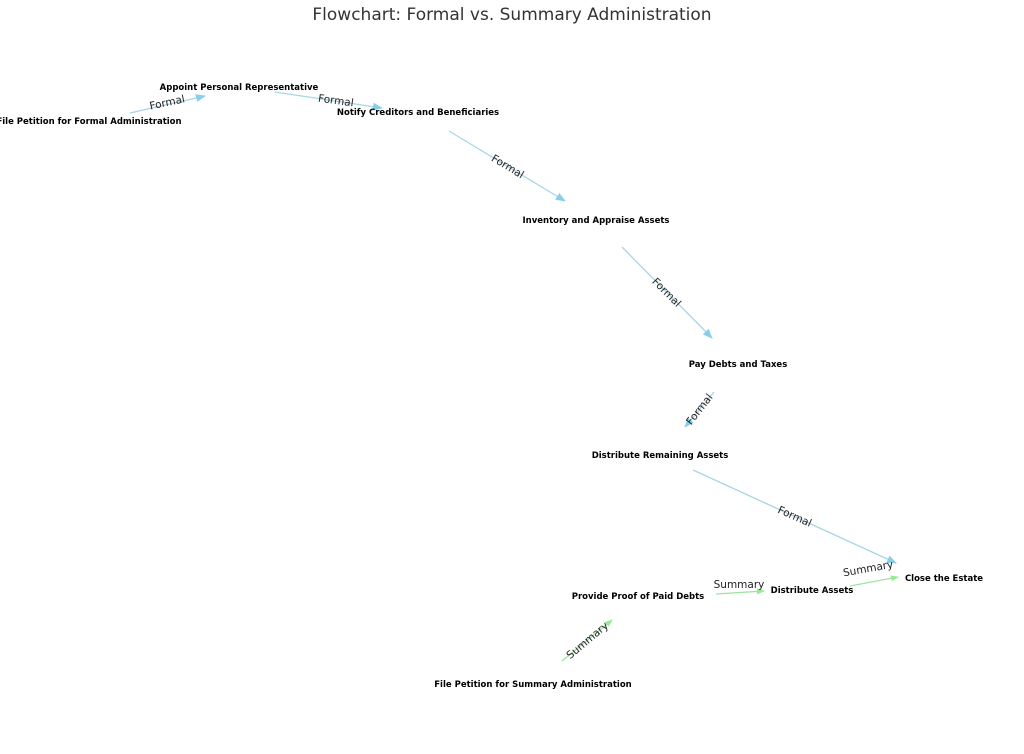 The height and width of the screenshot is (754, 1024). I want to click on edge-distribute-to-close: Summary, so click(870, 573).